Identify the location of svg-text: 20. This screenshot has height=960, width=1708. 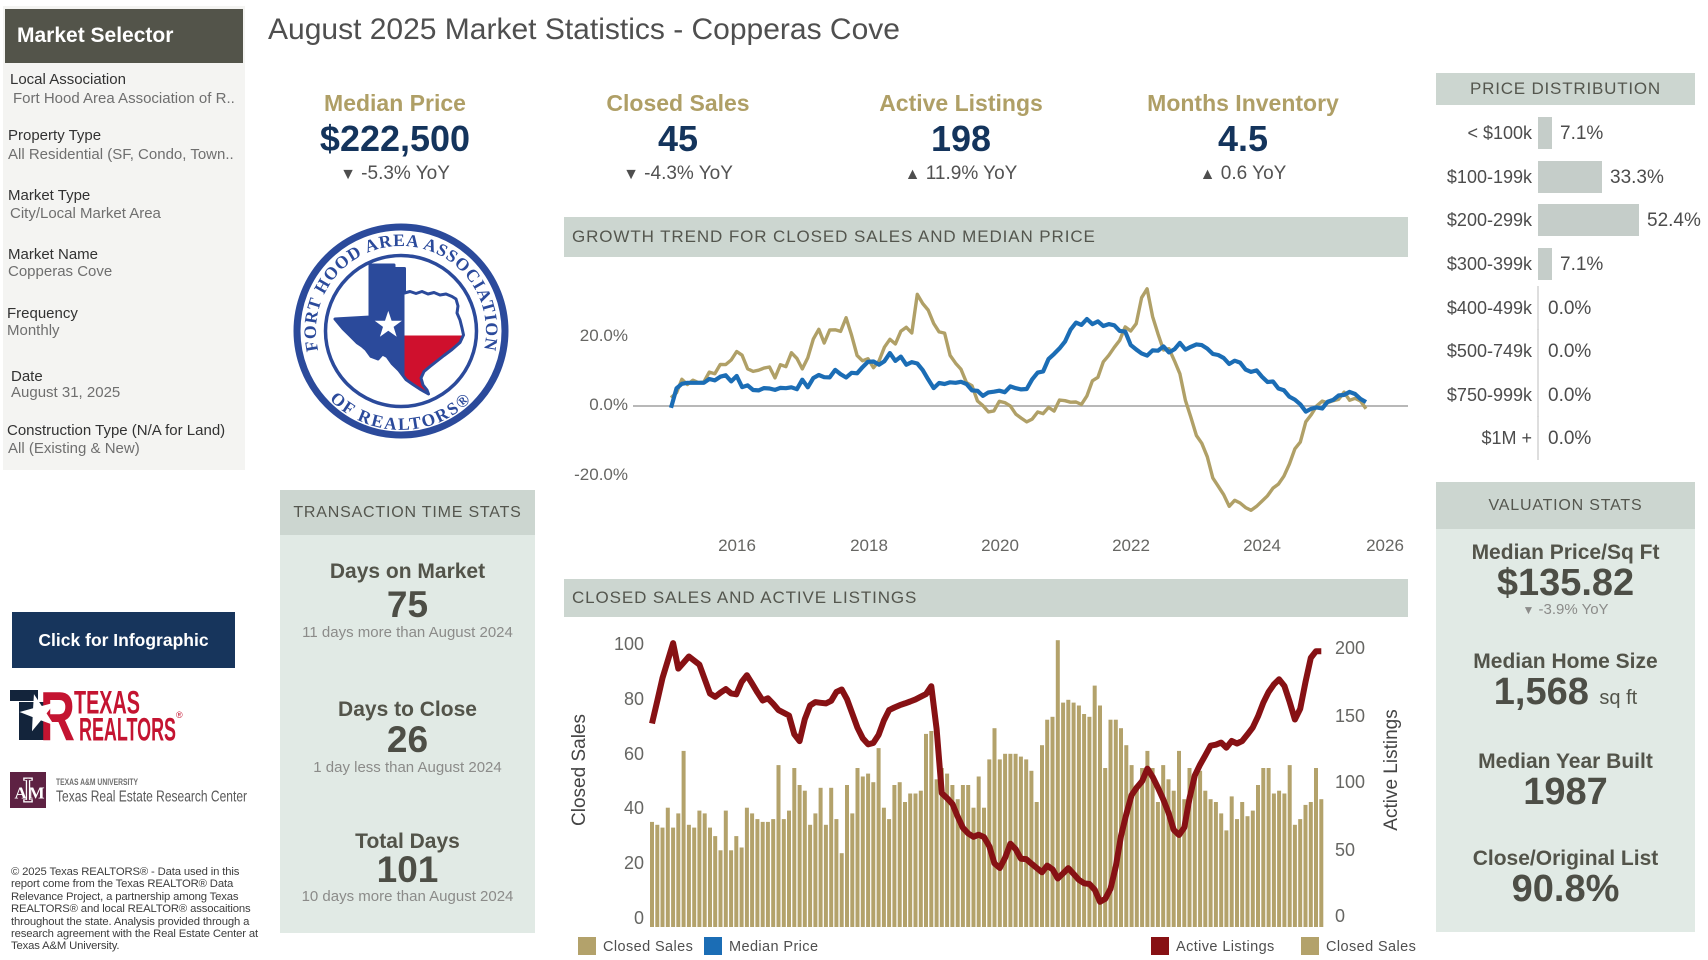
(634, 863).